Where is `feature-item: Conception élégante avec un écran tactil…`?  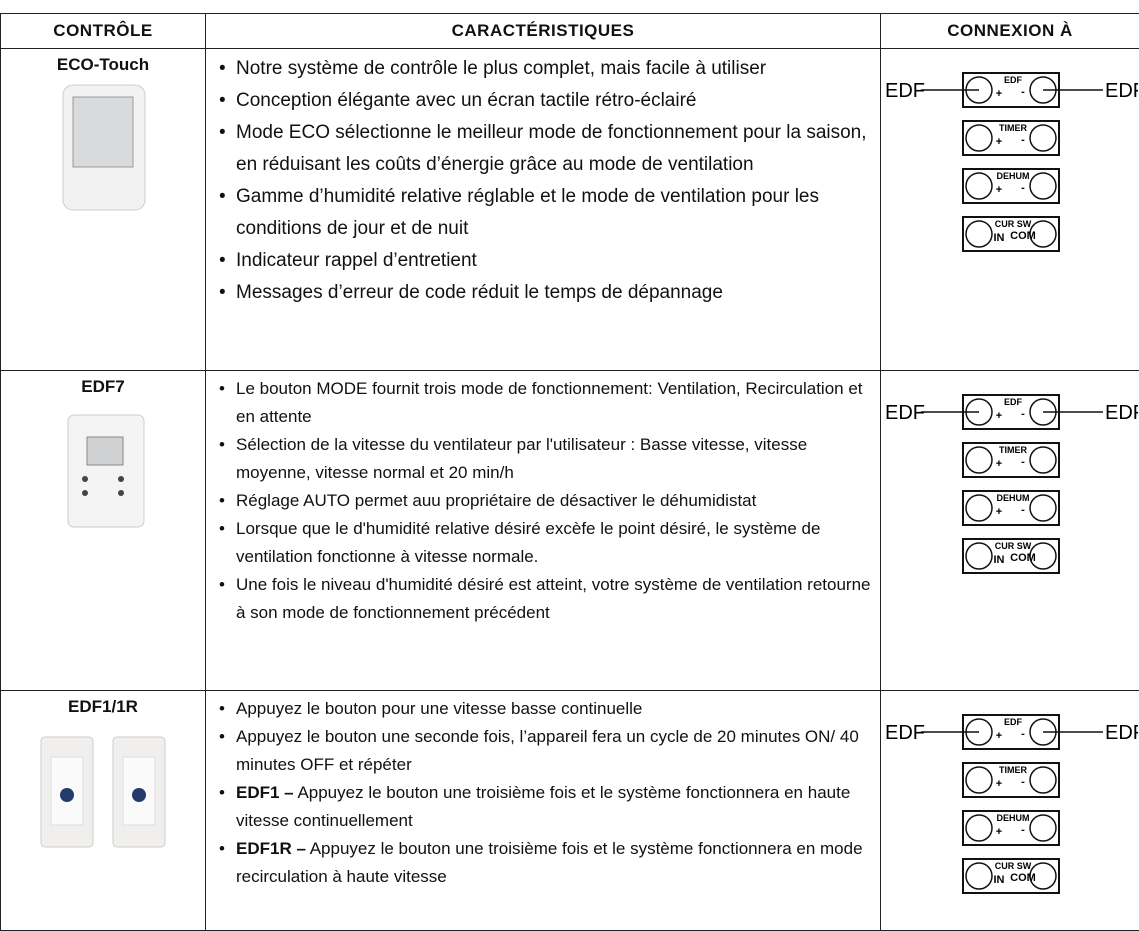 feature-item: Conception élégante avec un écran tactil… is located at coordinates (558, 101).